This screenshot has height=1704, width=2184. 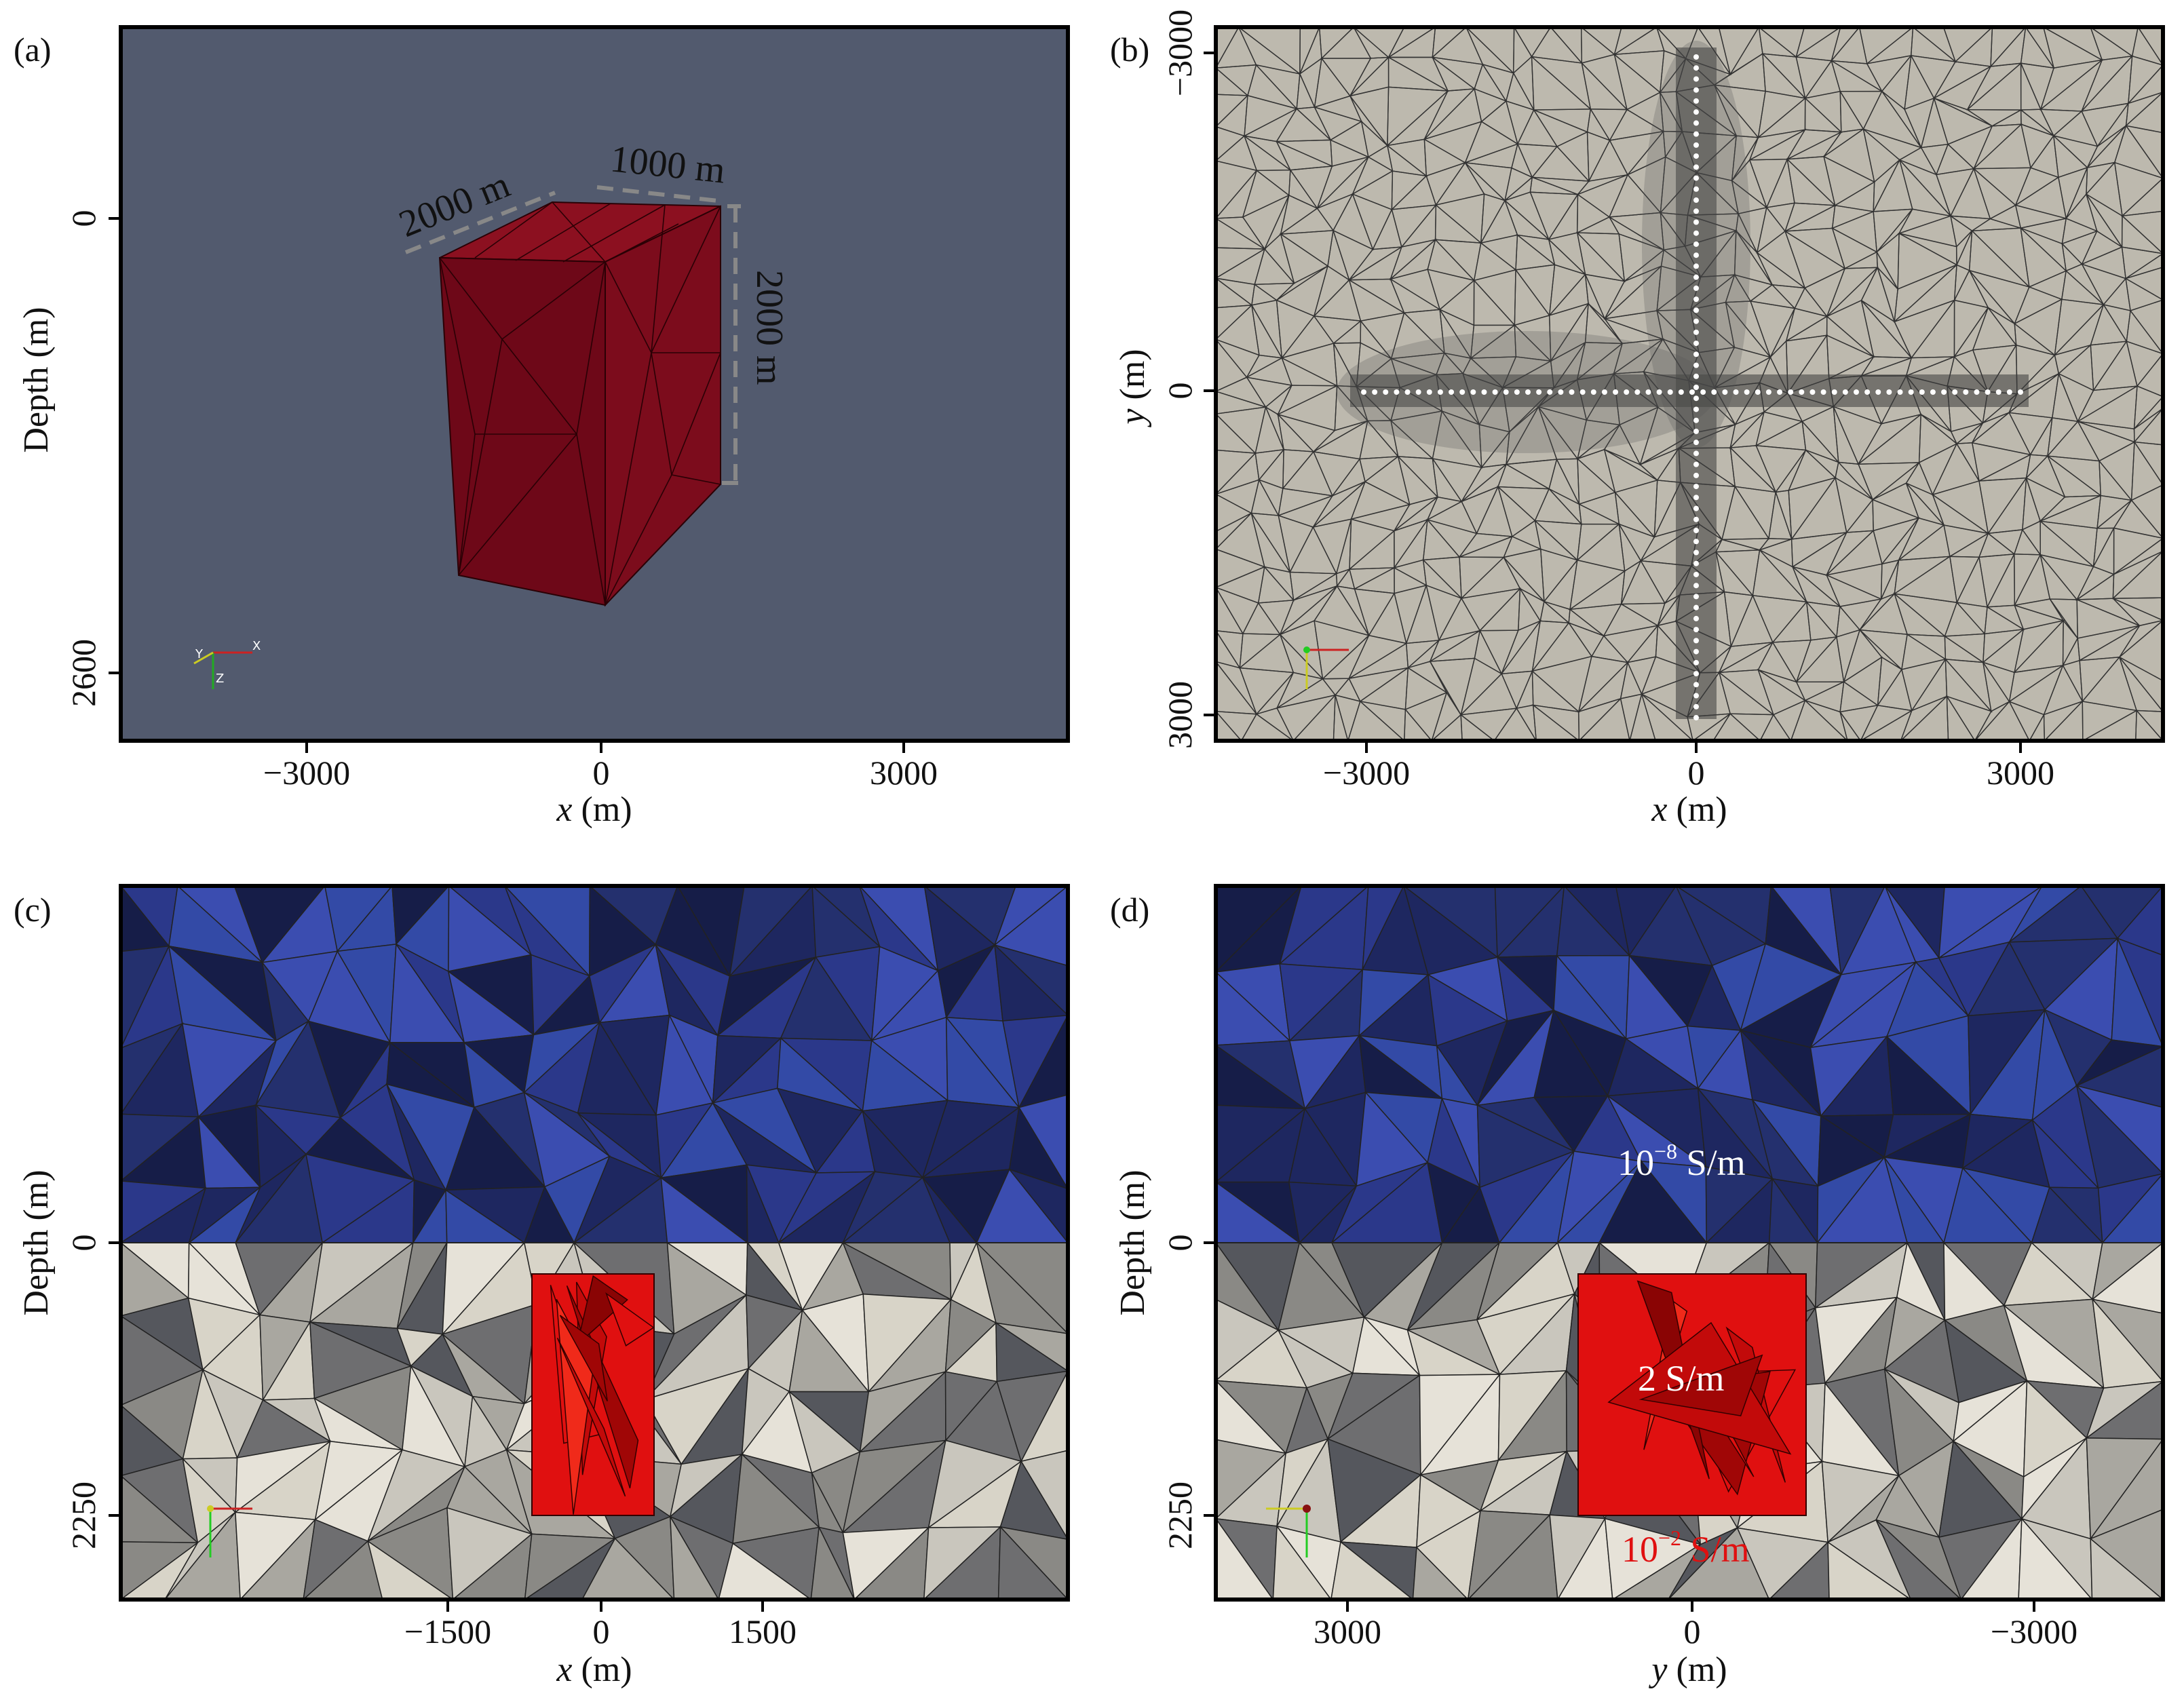 What do you see at coordinates (1180, 715) in the screenshot?
I see `panel-b-ytick-2: 3000` at bounding box center [1180, 715].